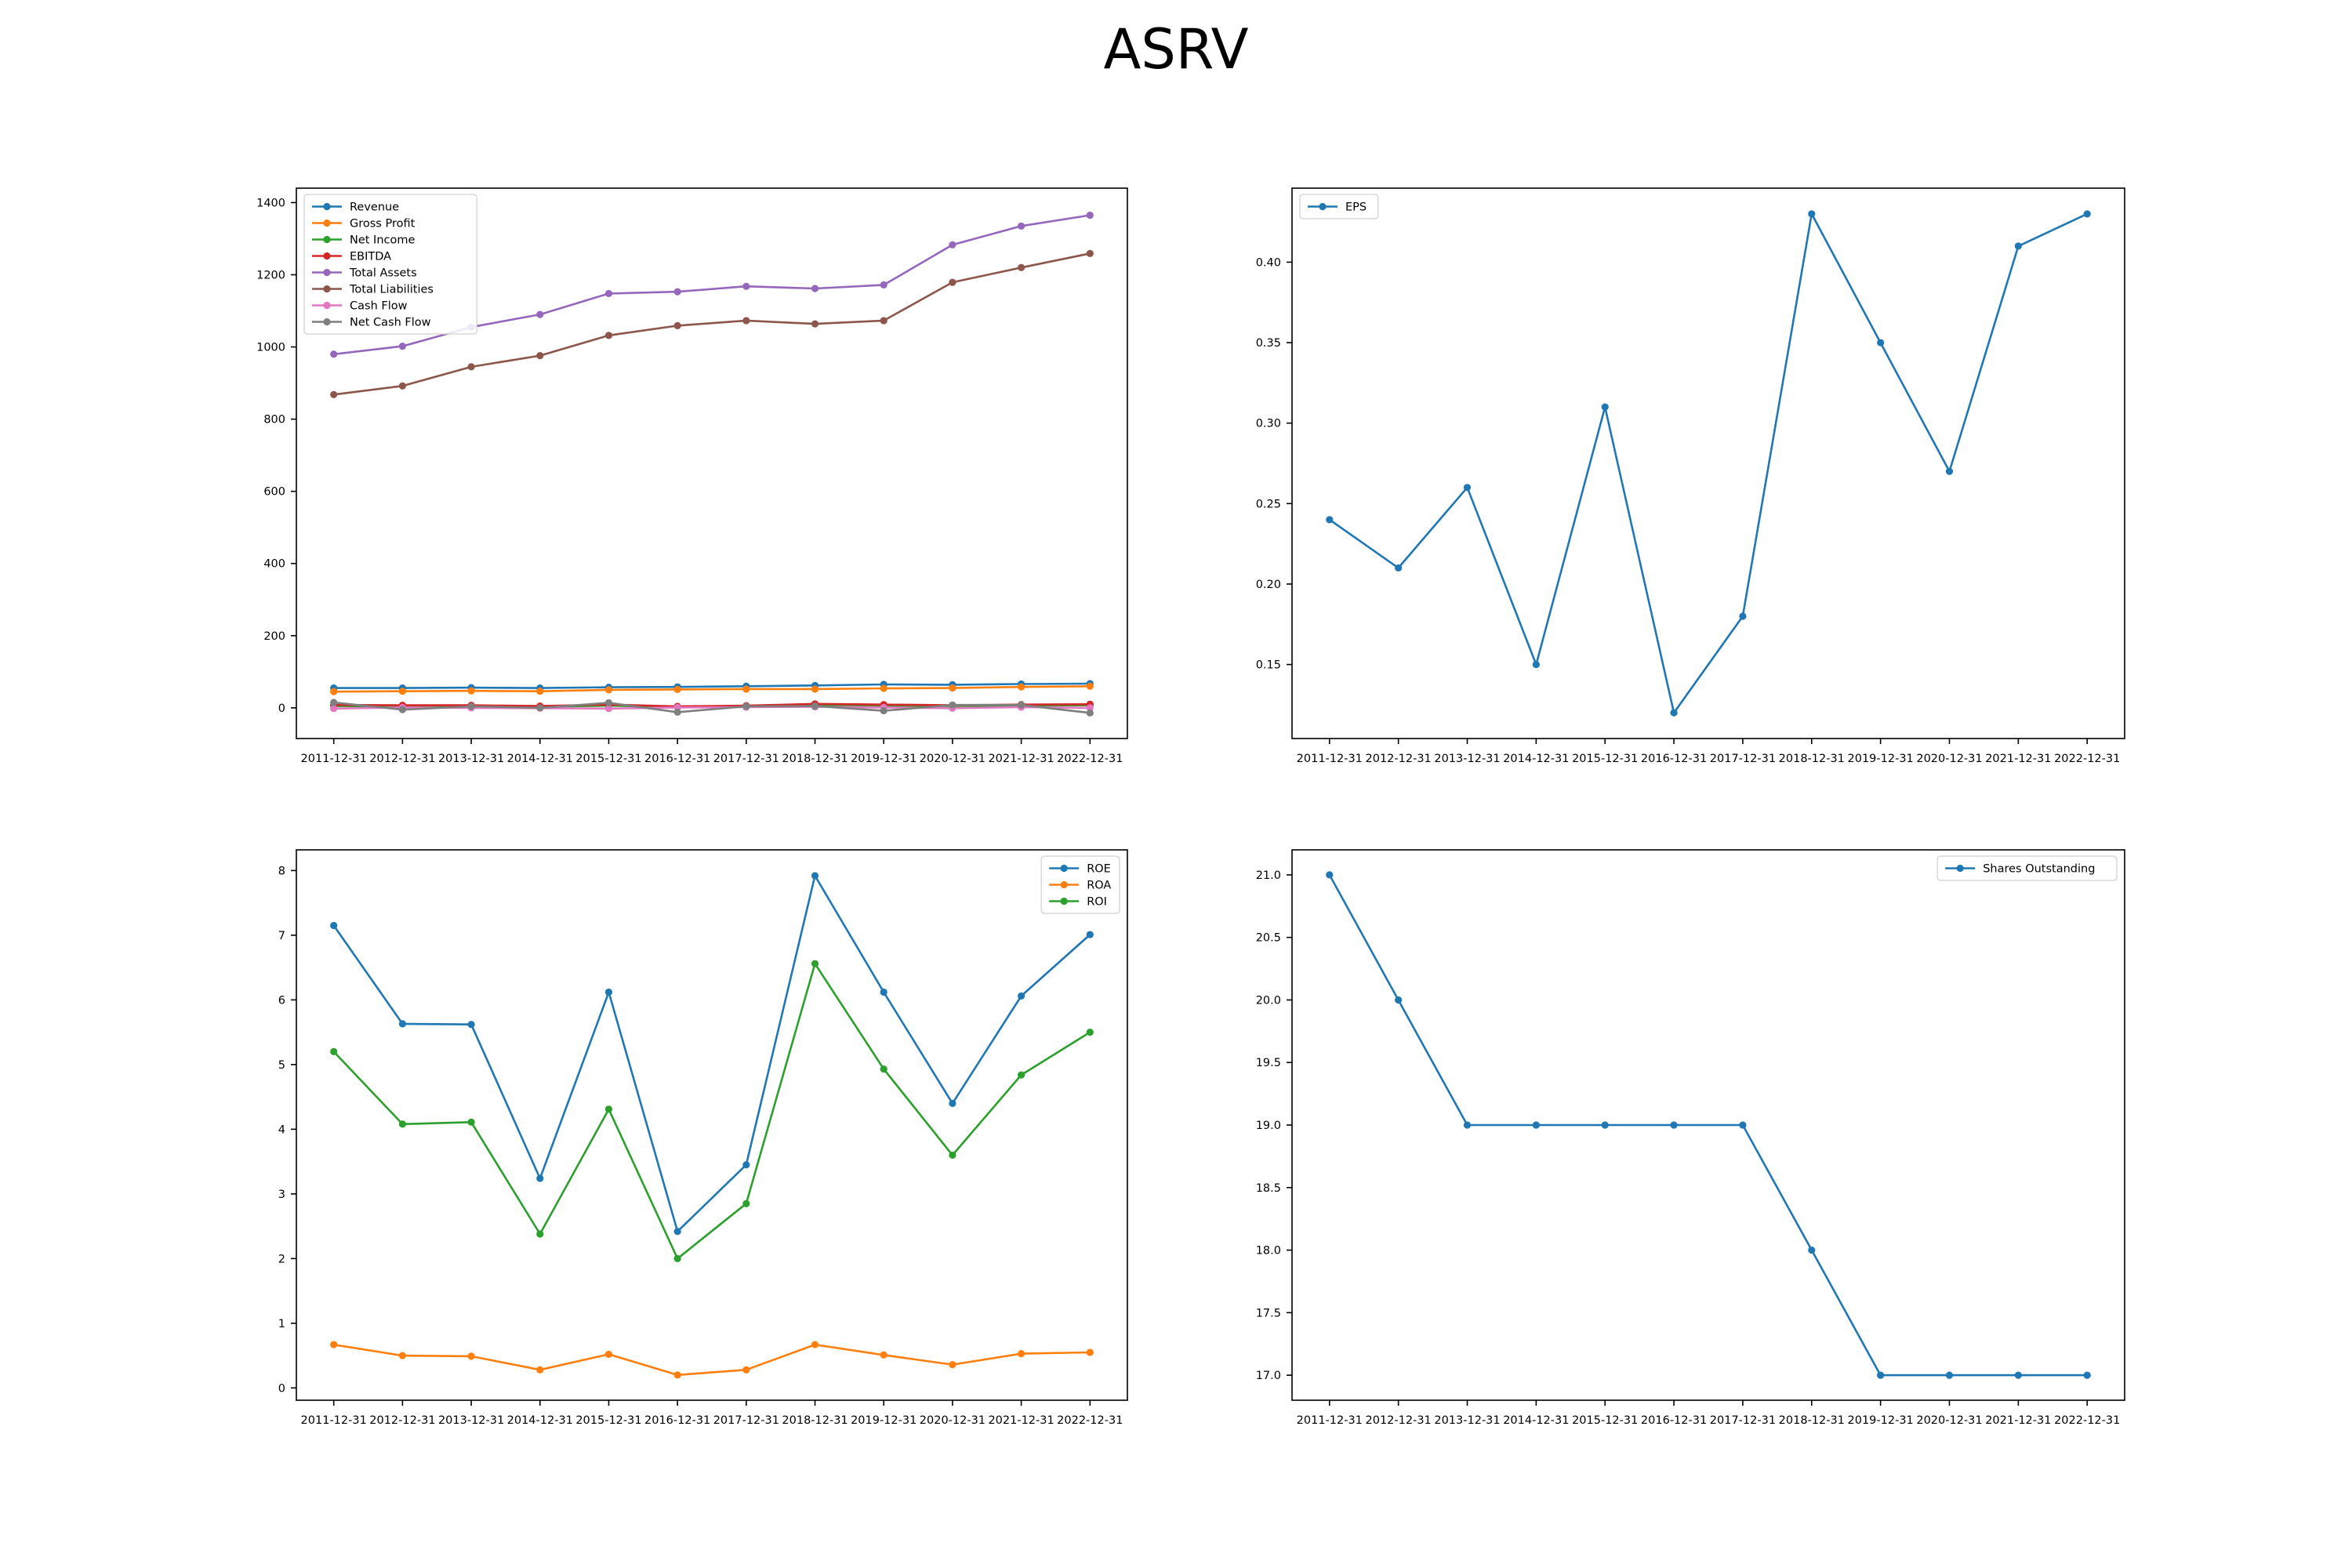 This screenshot has width=2352, height=1568. What do you see at coordinates (281, 1388) in the screenshot?
I see `y-tick-label: 0` at bounding box center [281, 1388].